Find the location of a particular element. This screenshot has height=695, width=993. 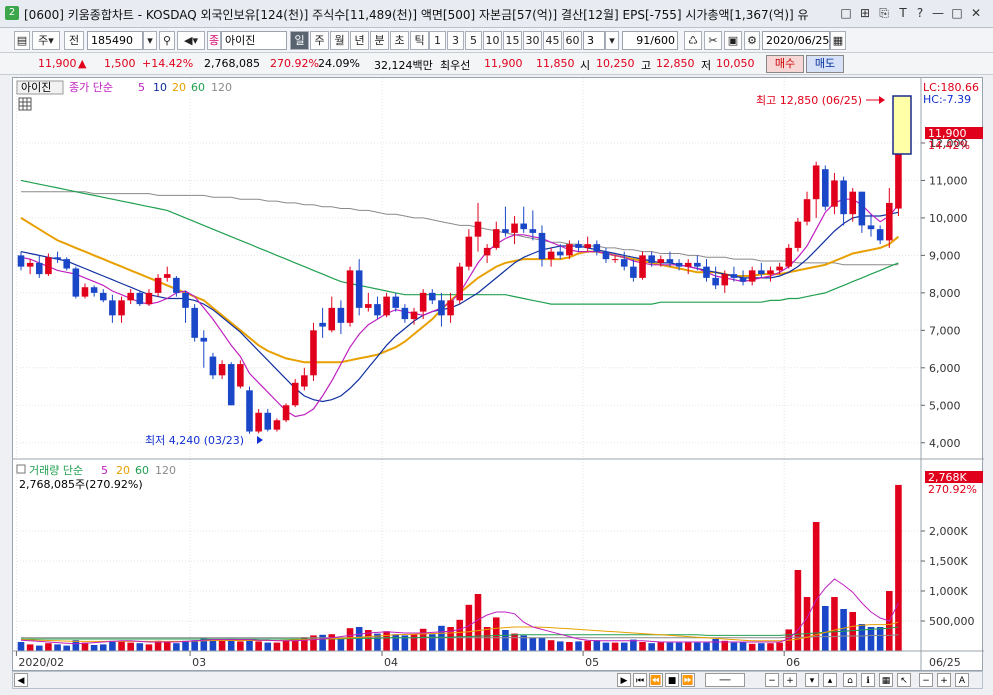

date-input: 2020/06/25 is located at coordinates (796, 40).